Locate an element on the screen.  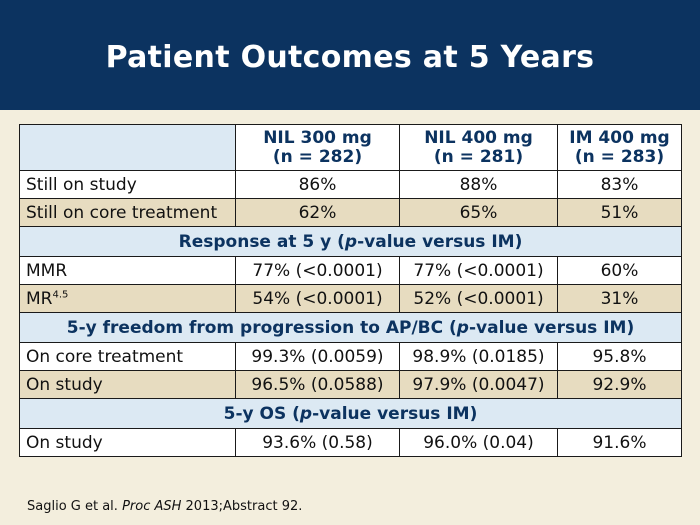
citation-text: 2013;Abstract 92. is located at coordinates (242, 506).